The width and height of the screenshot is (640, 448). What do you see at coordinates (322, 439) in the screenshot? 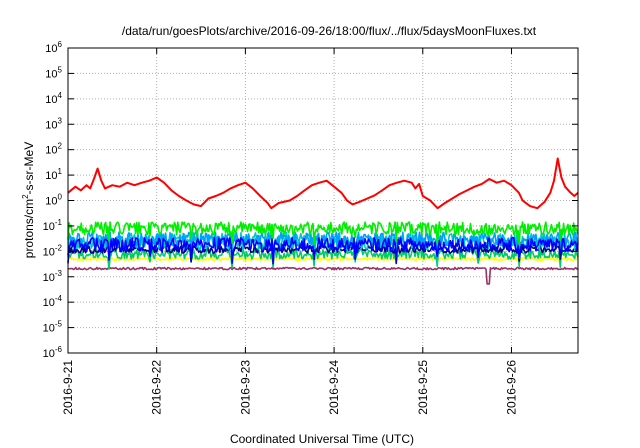
I see `x-axis-label: Coordinated Universal Time (UTC)` at bounding box center [322, 439].